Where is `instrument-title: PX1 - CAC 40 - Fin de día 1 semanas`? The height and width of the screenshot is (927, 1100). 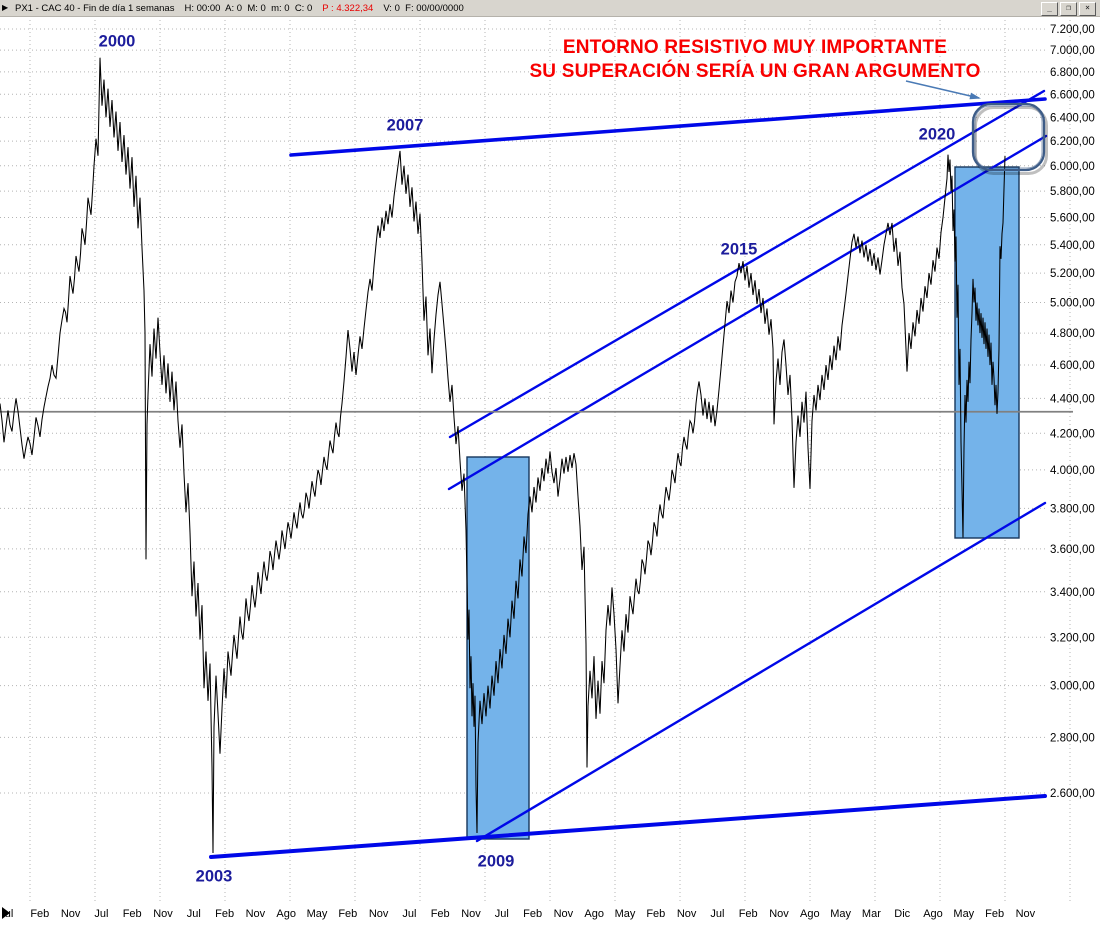
instrument-title: PX1 - CAC 40 - Fin de día 1 semanas is located at coordinates (95, 8).